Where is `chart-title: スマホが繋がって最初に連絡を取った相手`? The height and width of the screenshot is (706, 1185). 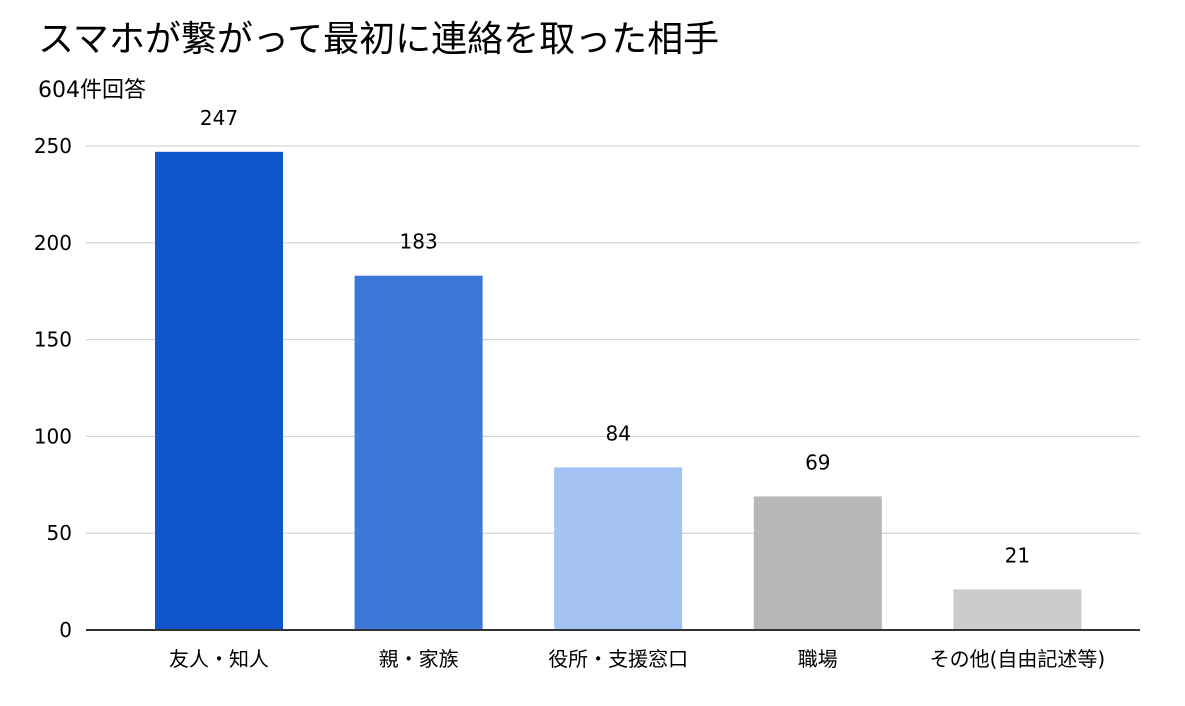 chart-title: スマホが繋がって最初に連絡を取った相手 is located at coordinates (379, 39).